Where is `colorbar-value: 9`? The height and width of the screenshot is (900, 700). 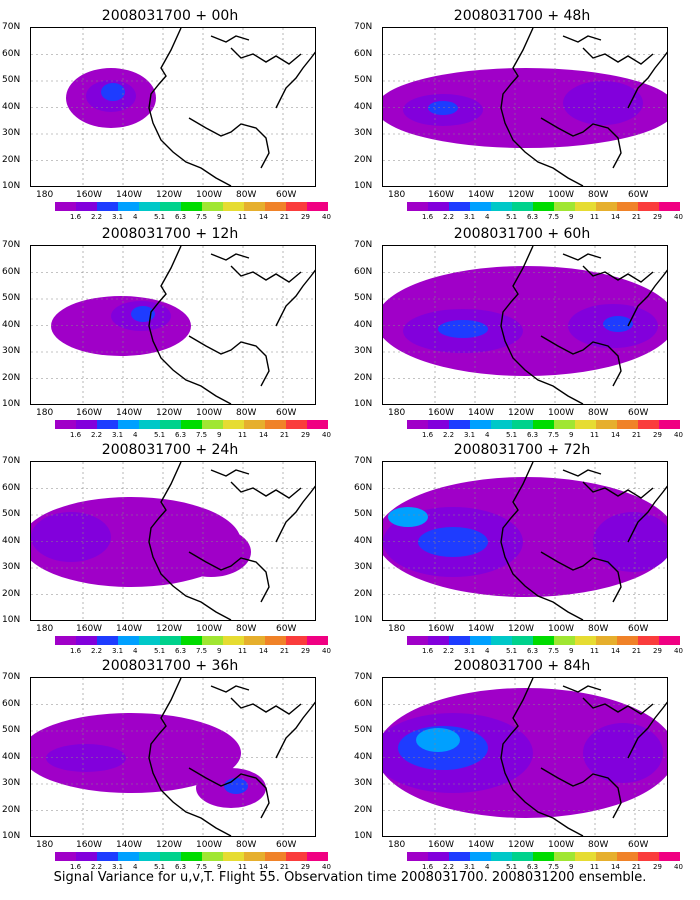
colorbar-value: 9 is located at coordinates (571, 435).